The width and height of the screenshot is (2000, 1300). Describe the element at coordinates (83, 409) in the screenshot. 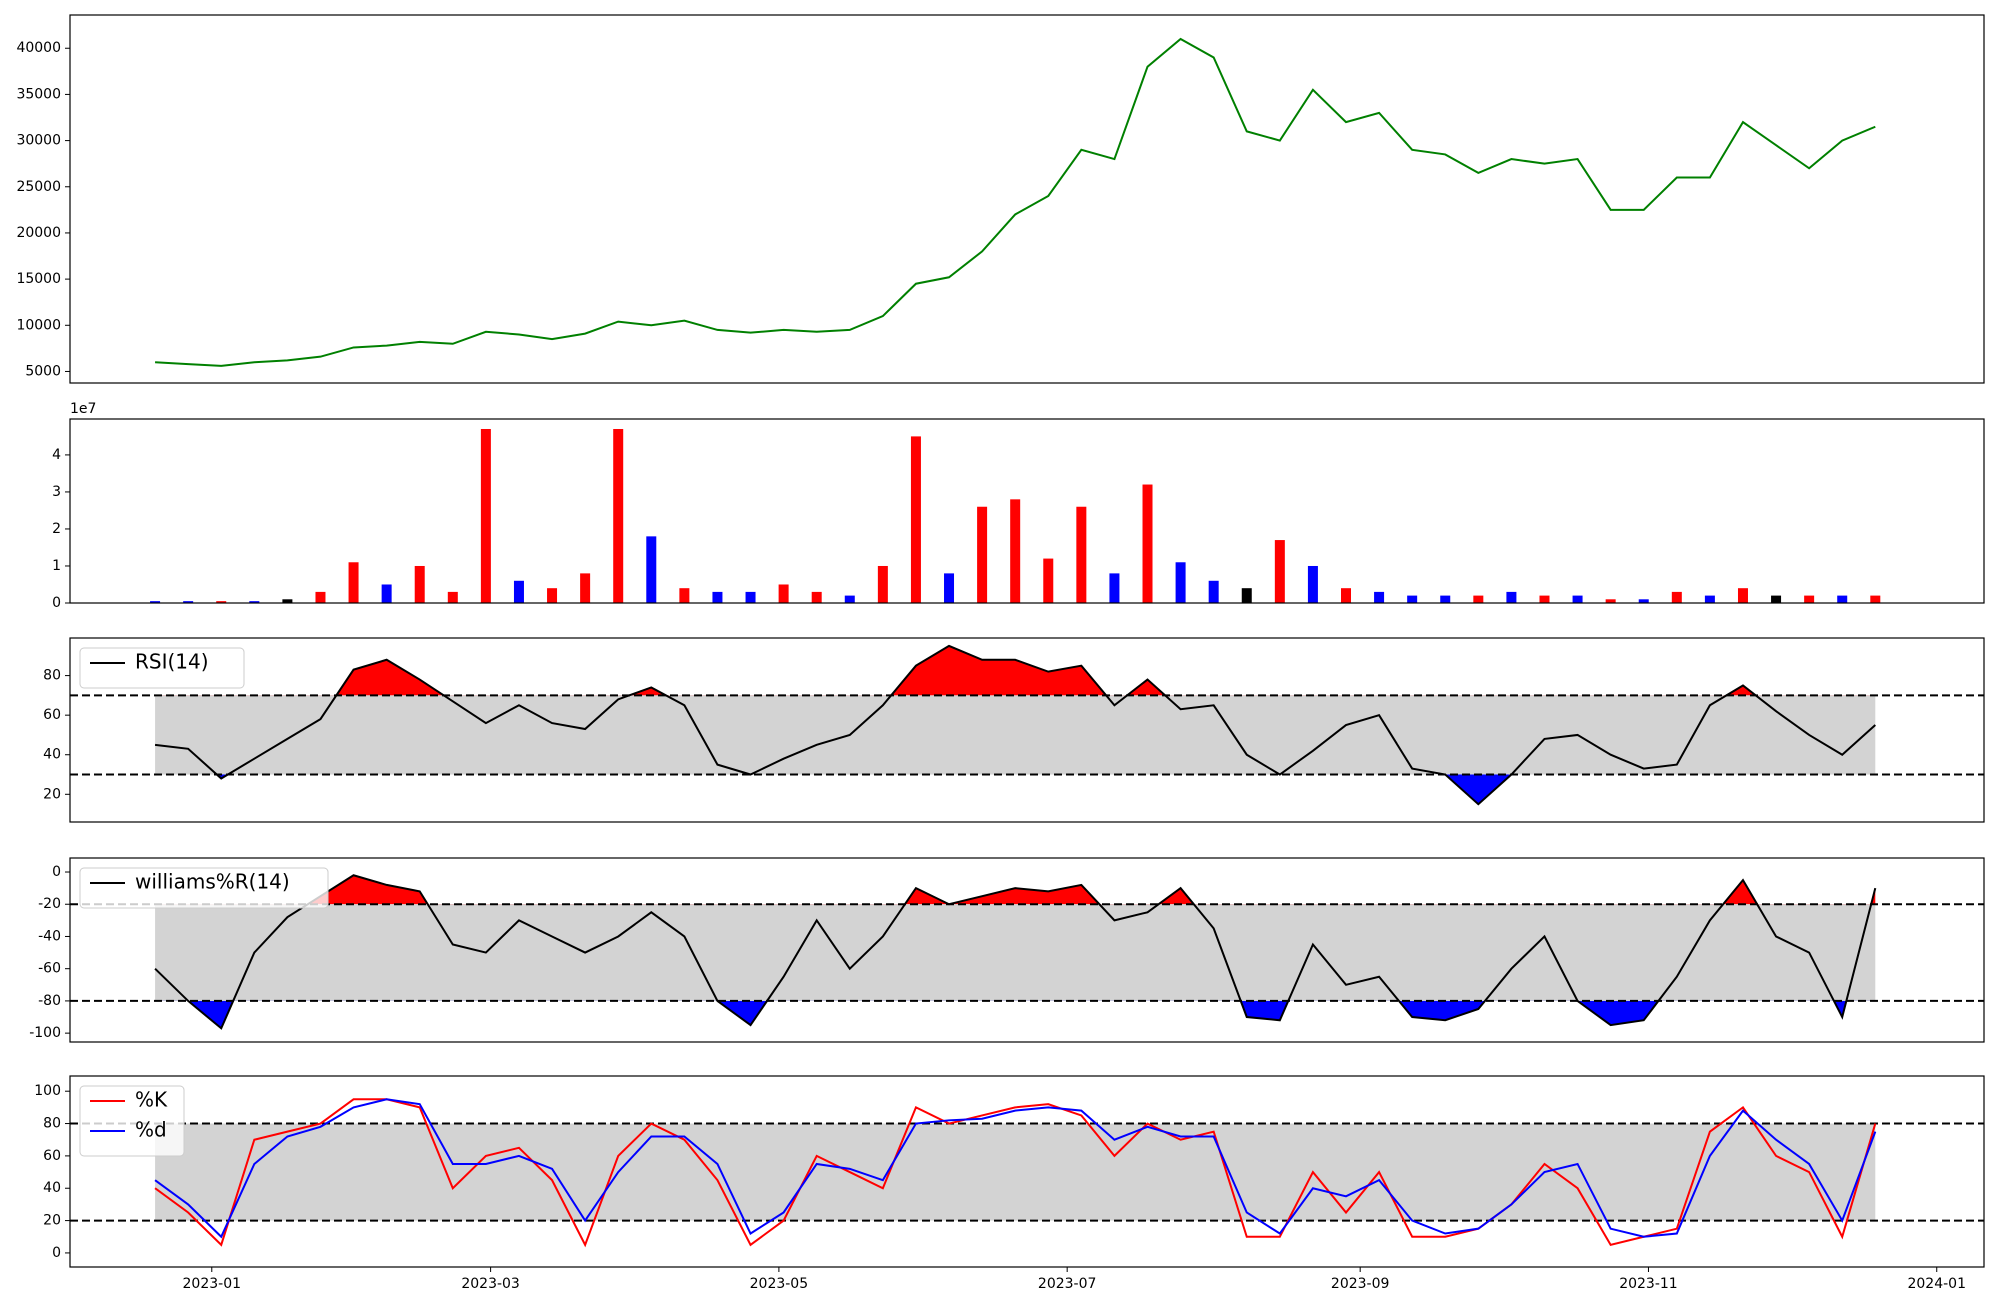

I see `offset-label: 1e7` at that location.